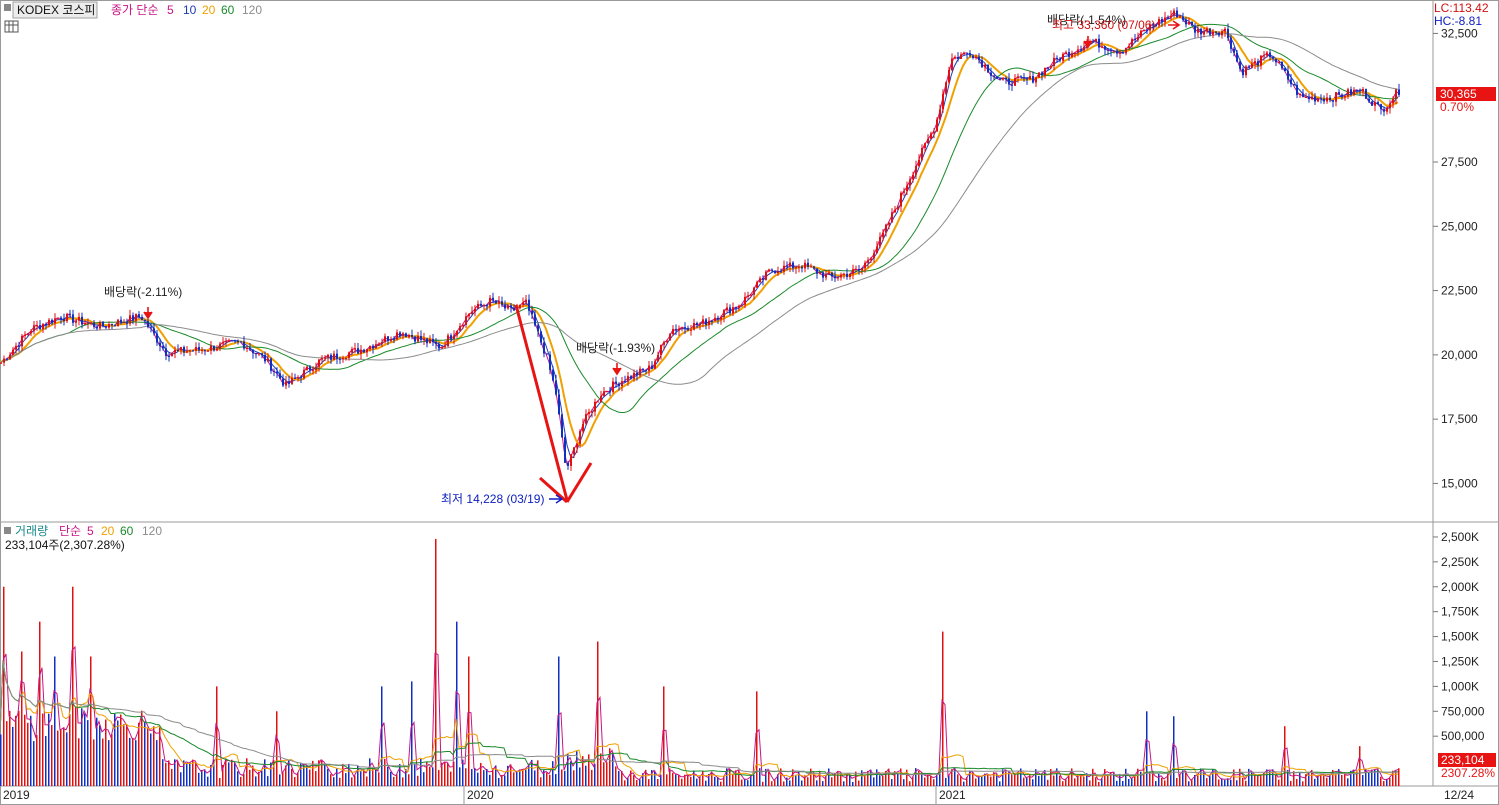 The width and height of the screenshot is (1499, 805). What do you see at coordinates (16, 795) in the screenshot?
I see `x-tick-2019: 2019` at bounding box center [16, 795].